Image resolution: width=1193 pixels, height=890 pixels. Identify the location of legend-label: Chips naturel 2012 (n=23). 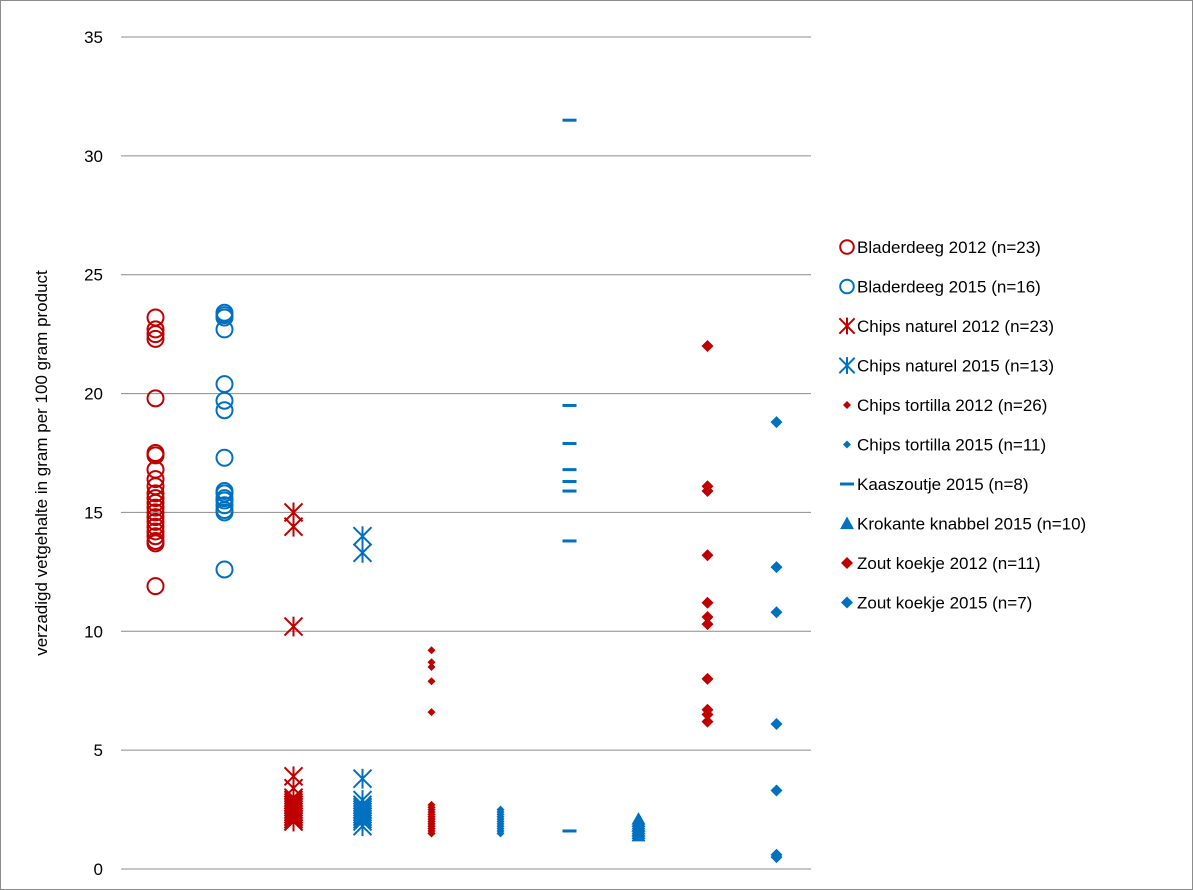
(955, 326).